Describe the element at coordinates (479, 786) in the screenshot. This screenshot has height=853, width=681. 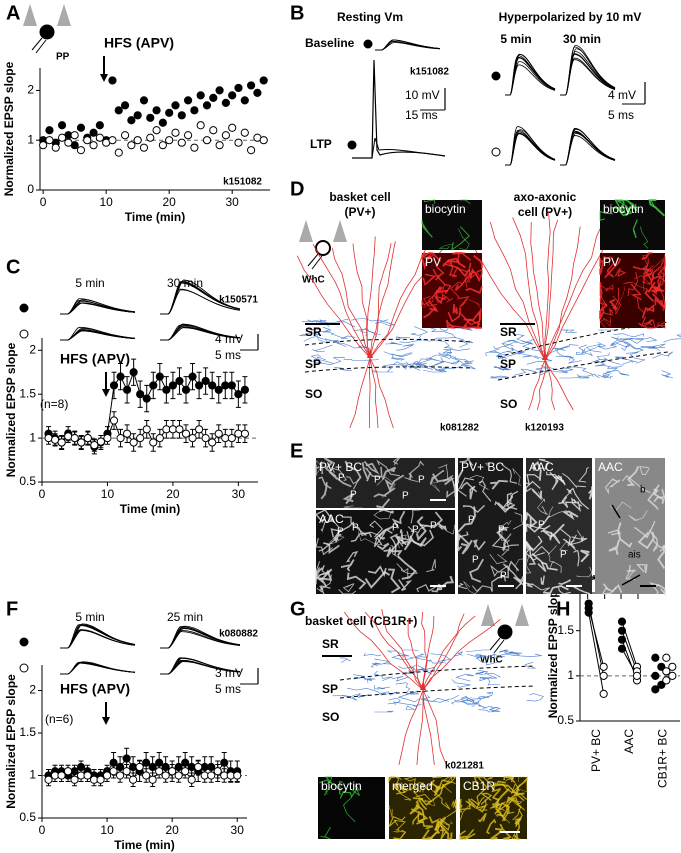
I see `stain-label: CB1R` at that location.